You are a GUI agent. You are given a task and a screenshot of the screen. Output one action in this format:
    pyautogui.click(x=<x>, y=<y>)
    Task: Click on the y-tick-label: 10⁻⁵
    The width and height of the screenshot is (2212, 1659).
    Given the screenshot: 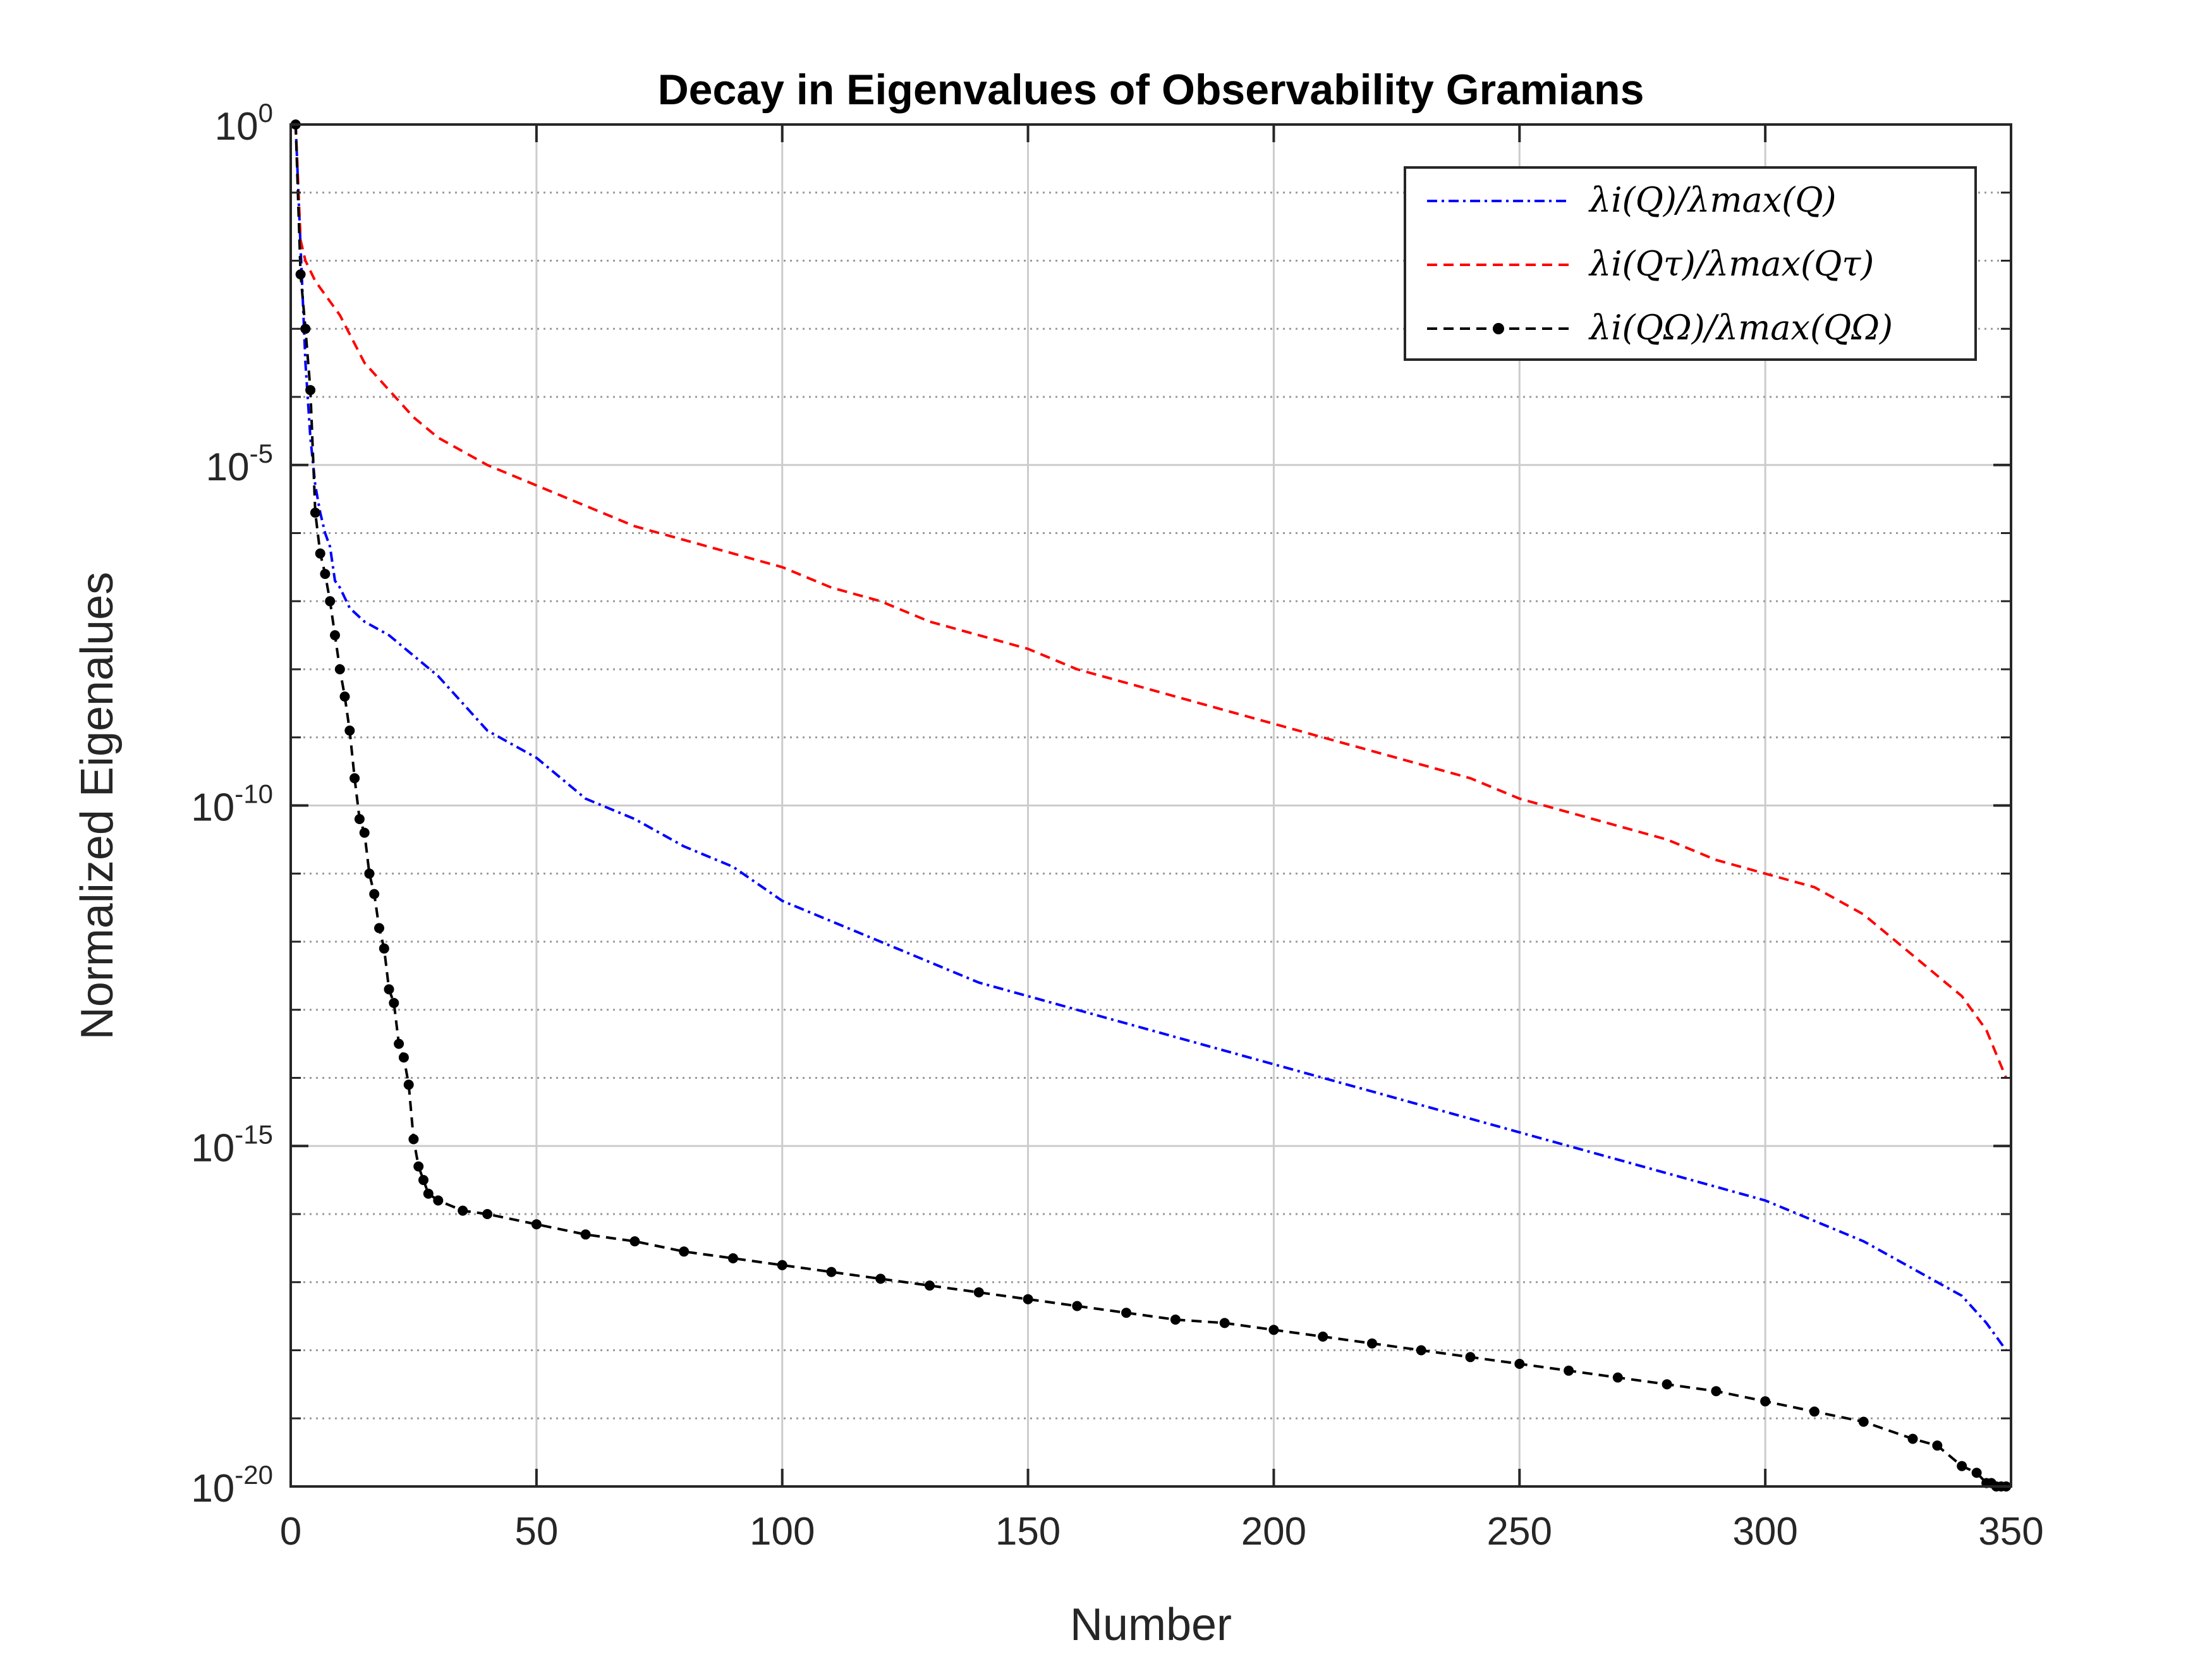 What is the action you would take?
    pyautogui.click(x=240, y=464)
    